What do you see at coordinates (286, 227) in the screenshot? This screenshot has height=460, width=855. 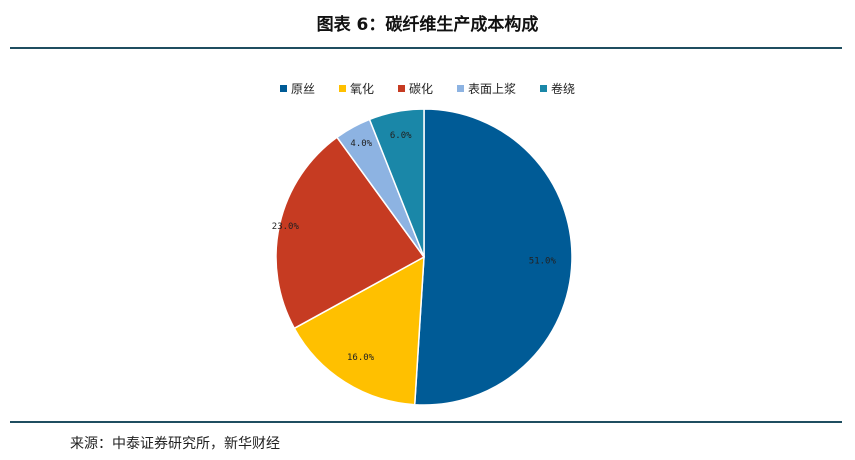 I see `slice-data-label: 23.0%` at bounding box center [286, 227].